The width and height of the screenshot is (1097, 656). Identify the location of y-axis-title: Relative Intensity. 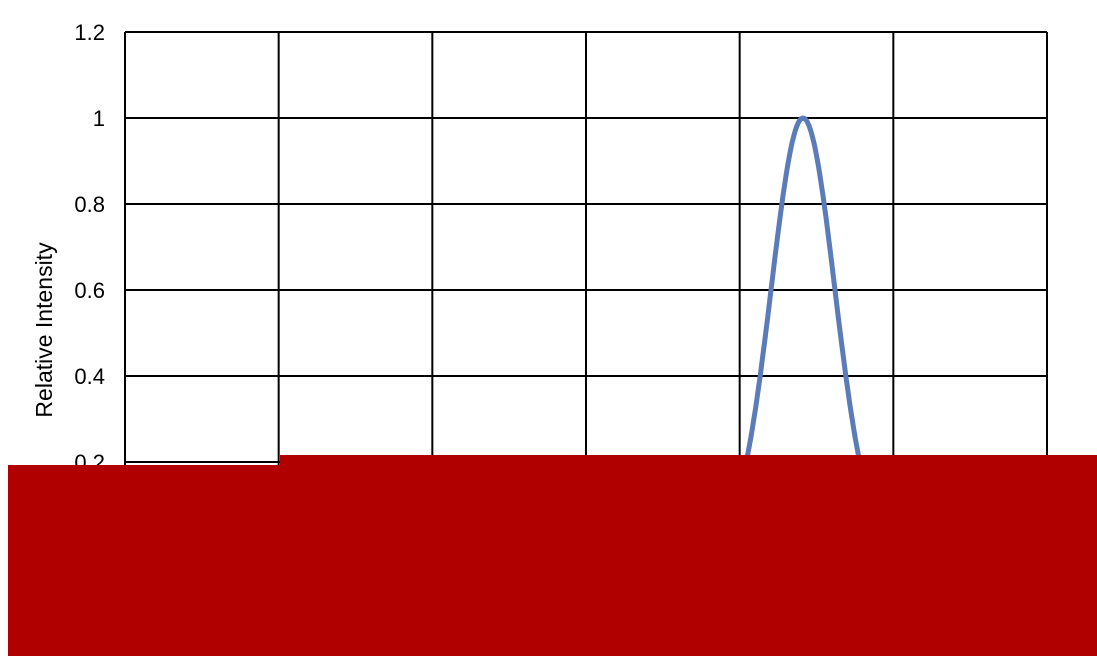
(44, 330).